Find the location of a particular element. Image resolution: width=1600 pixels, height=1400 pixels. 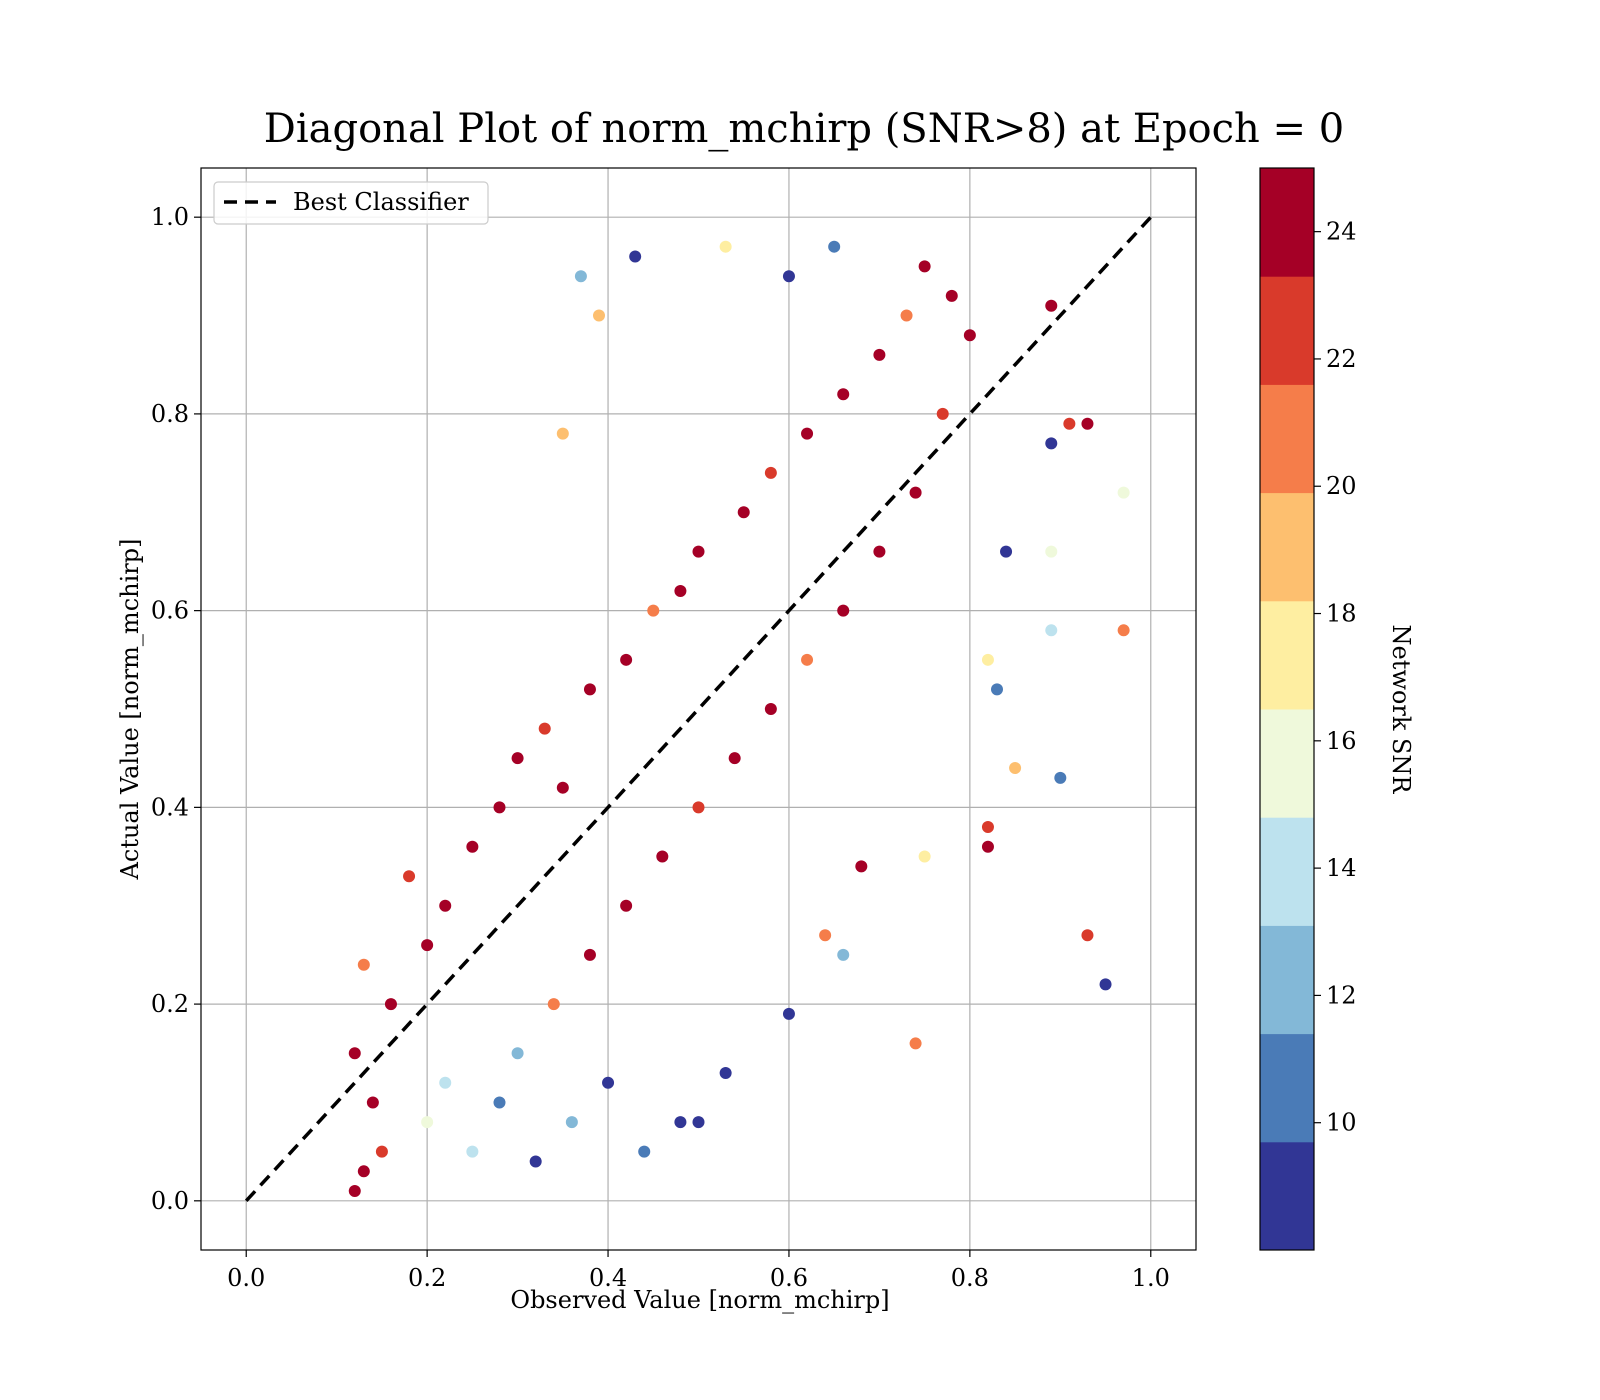

x-tick-label: 0.0 is located at coordinates (246, 1278).